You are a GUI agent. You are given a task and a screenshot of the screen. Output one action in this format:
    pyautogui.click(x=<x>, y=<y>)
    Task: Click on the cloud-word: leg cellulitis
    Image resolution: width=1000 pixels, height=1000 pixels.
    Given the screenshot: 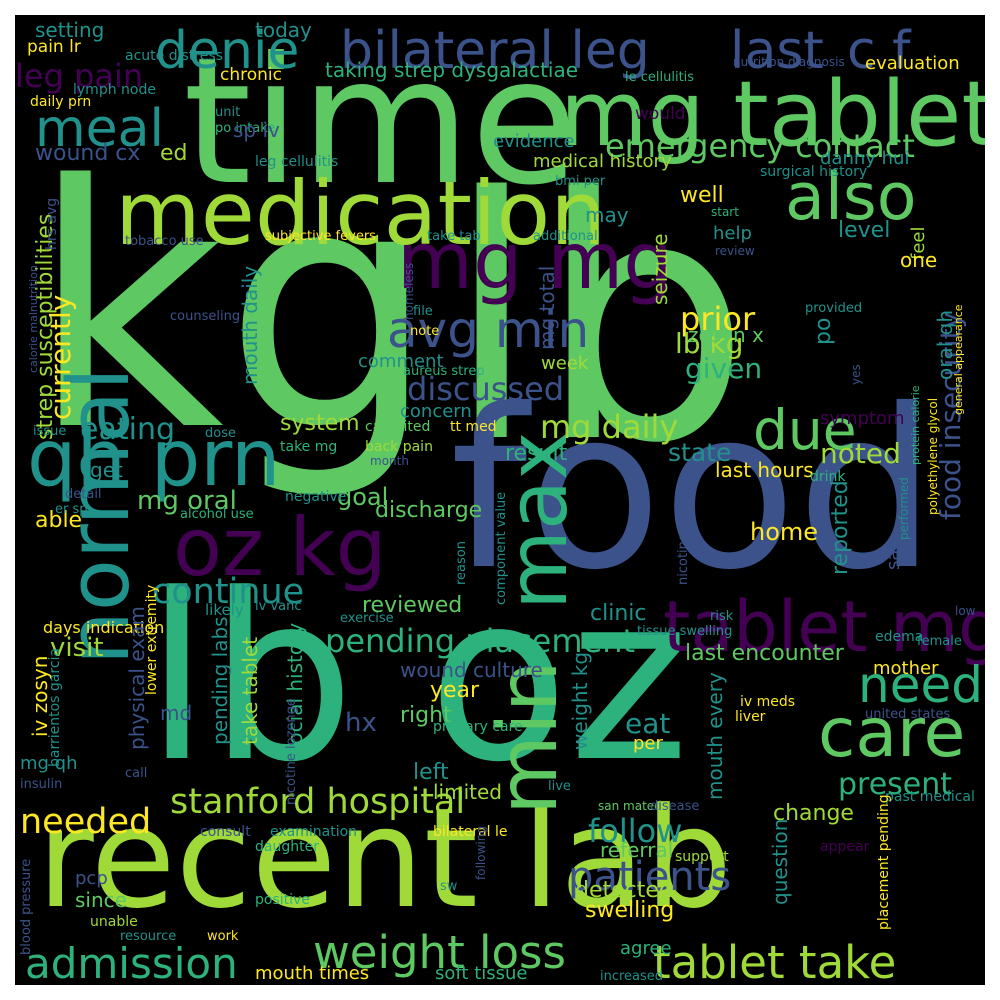 What is the action you would take?
    pyautogui.click(x=297, y=162)
    